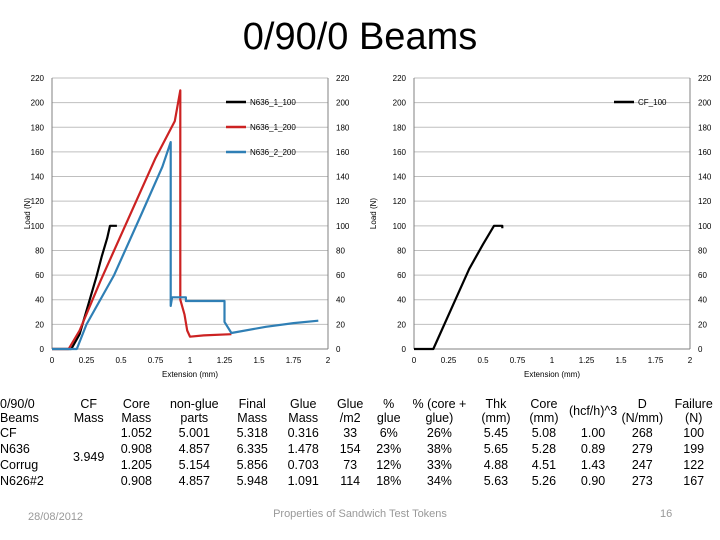  I want to click on table-header-cell: Core (mm), so click(544, 411).